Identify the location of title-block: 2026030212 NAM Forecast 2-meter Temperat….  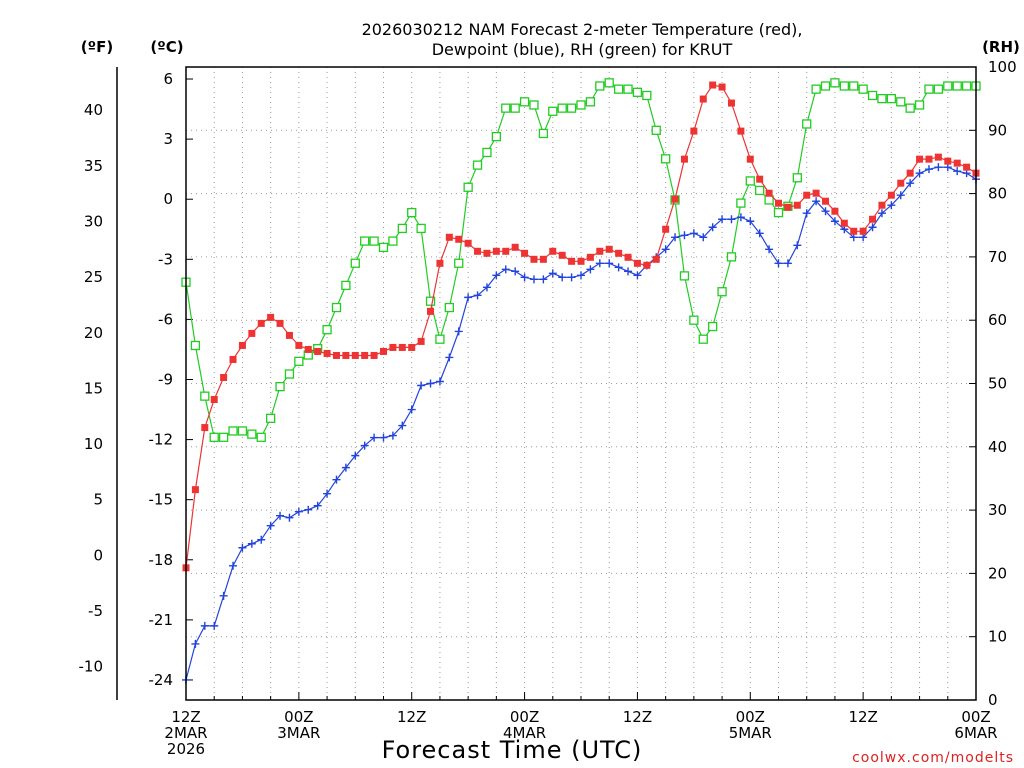
(582, 39).